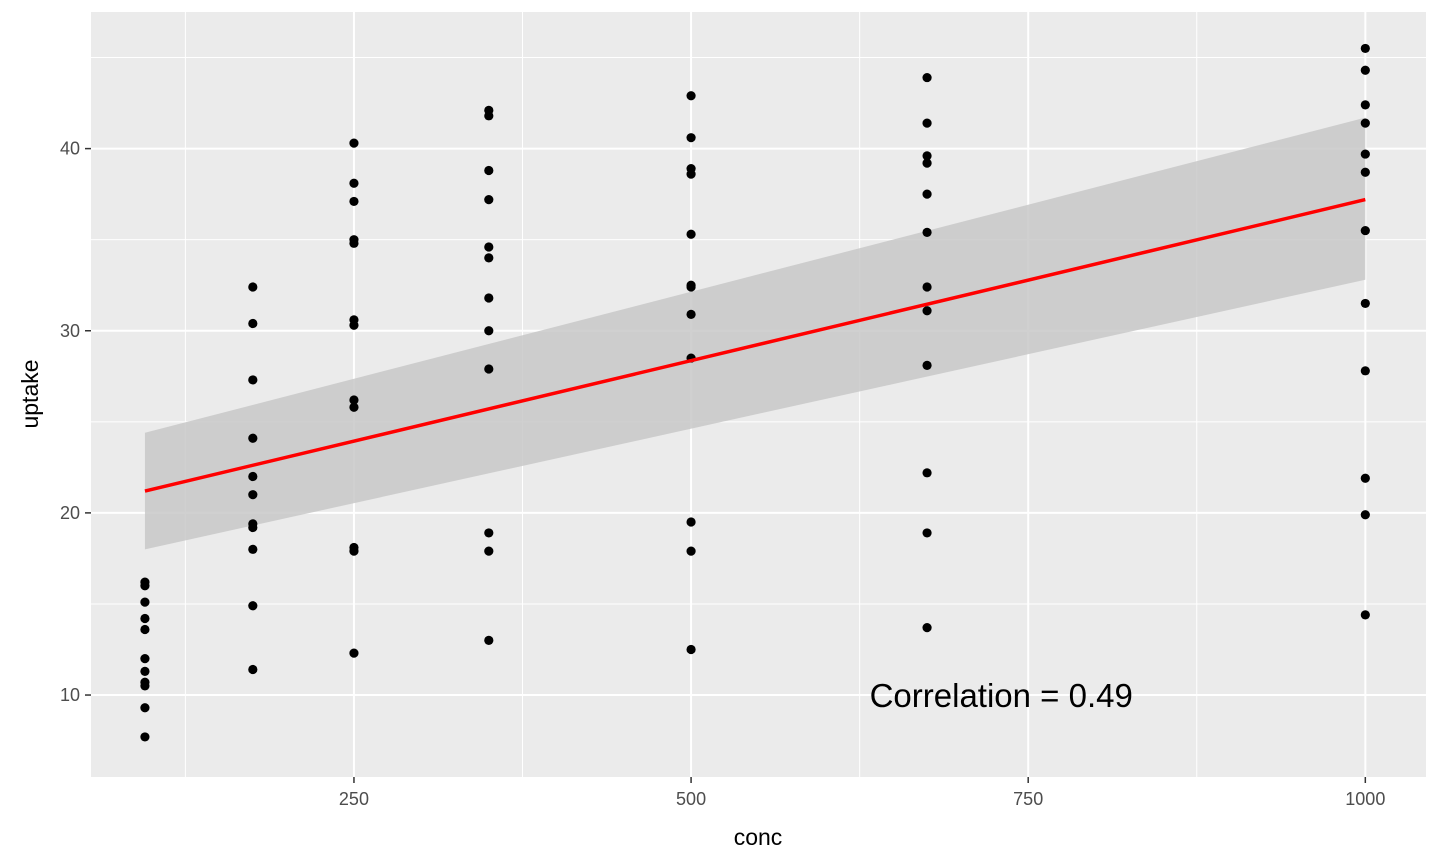  Describe the element at coordinates (70, 513) in the screenshot. I see `y-tick-label: 20` at that location.